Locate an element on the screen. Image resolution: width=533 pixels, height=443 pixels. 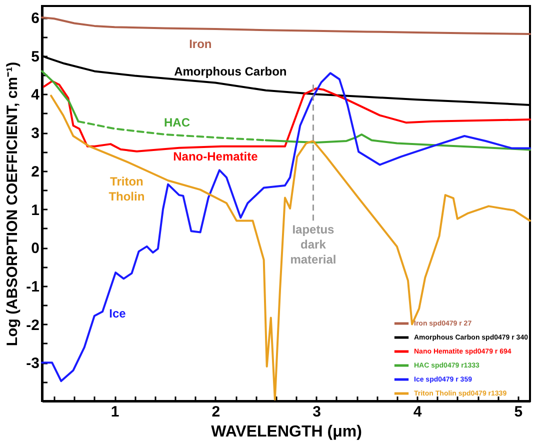
annotation: HAC is located at coordinates (177, 122).